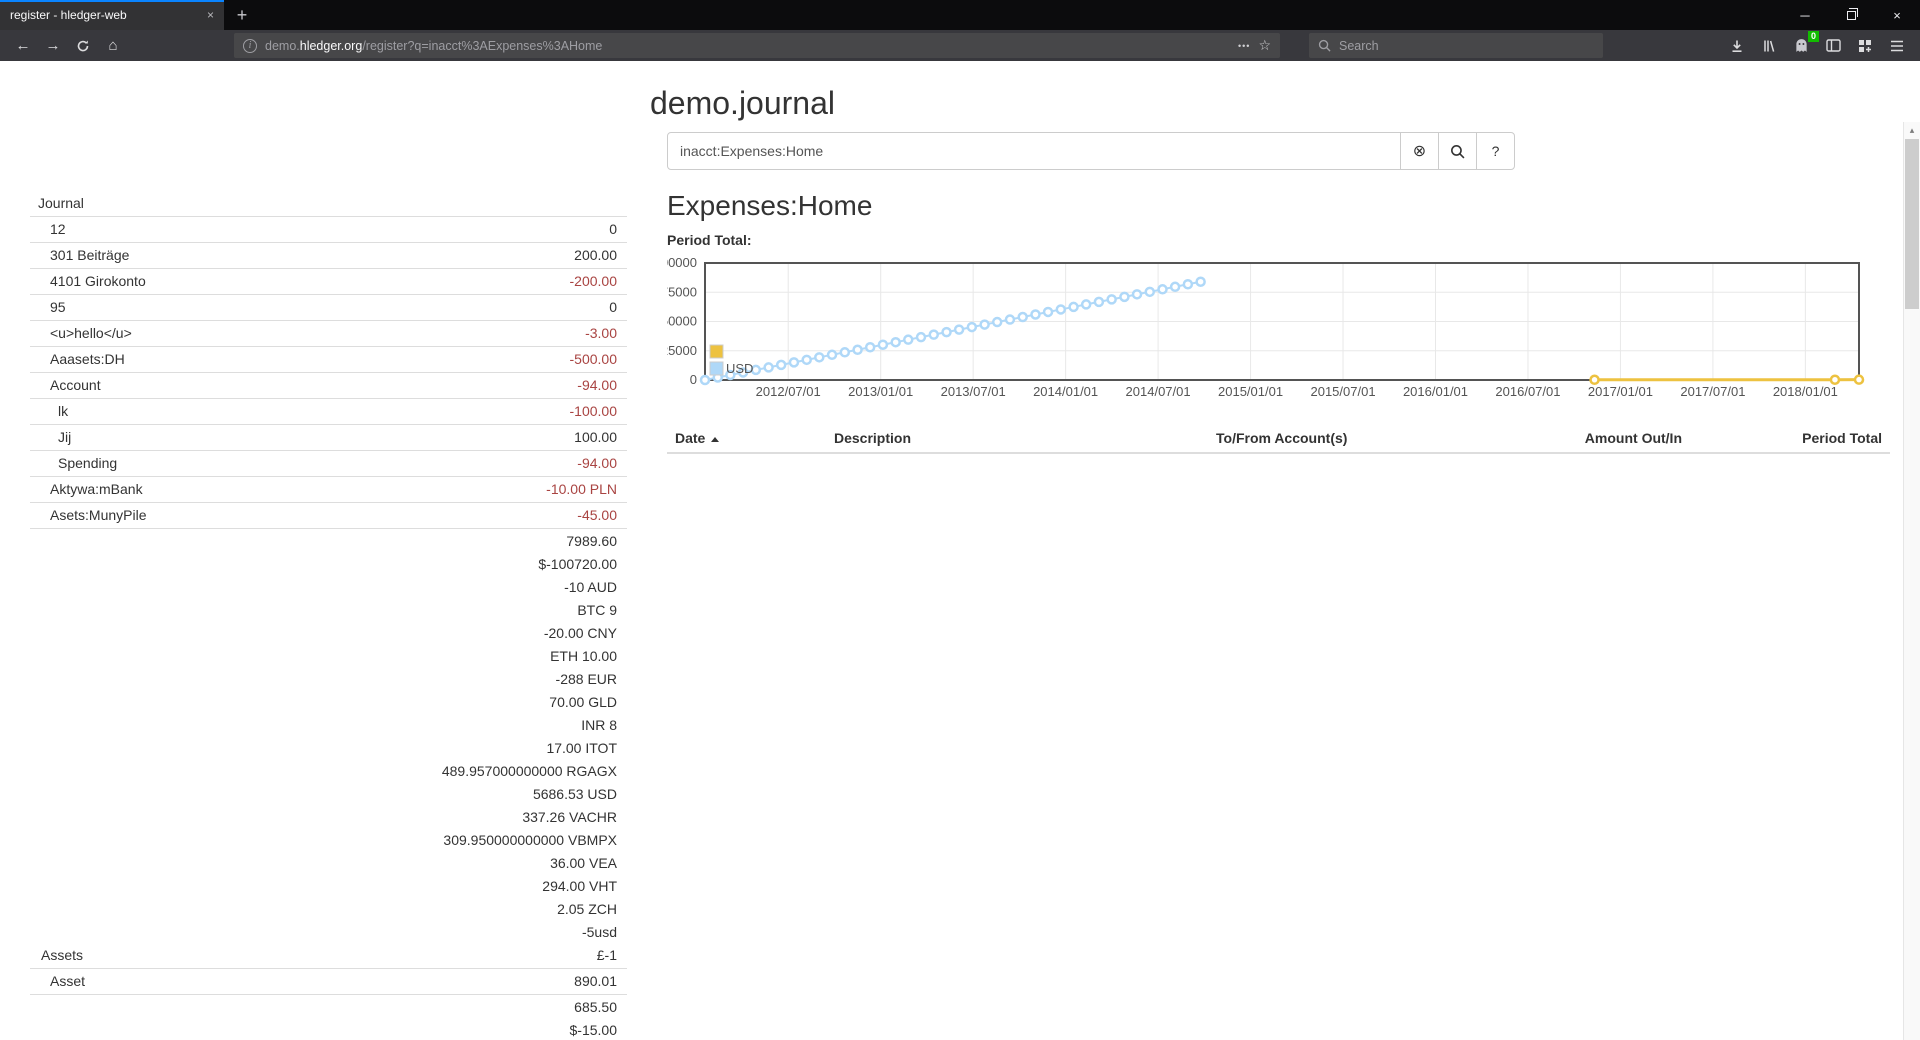 The height and width of the screenshot is (1040, 1920). What do you see at coordinates (444, 489) in the screenshot?
I see `sidebar-account-balance: -10.00 PLN` at bounding box center [444, 489].